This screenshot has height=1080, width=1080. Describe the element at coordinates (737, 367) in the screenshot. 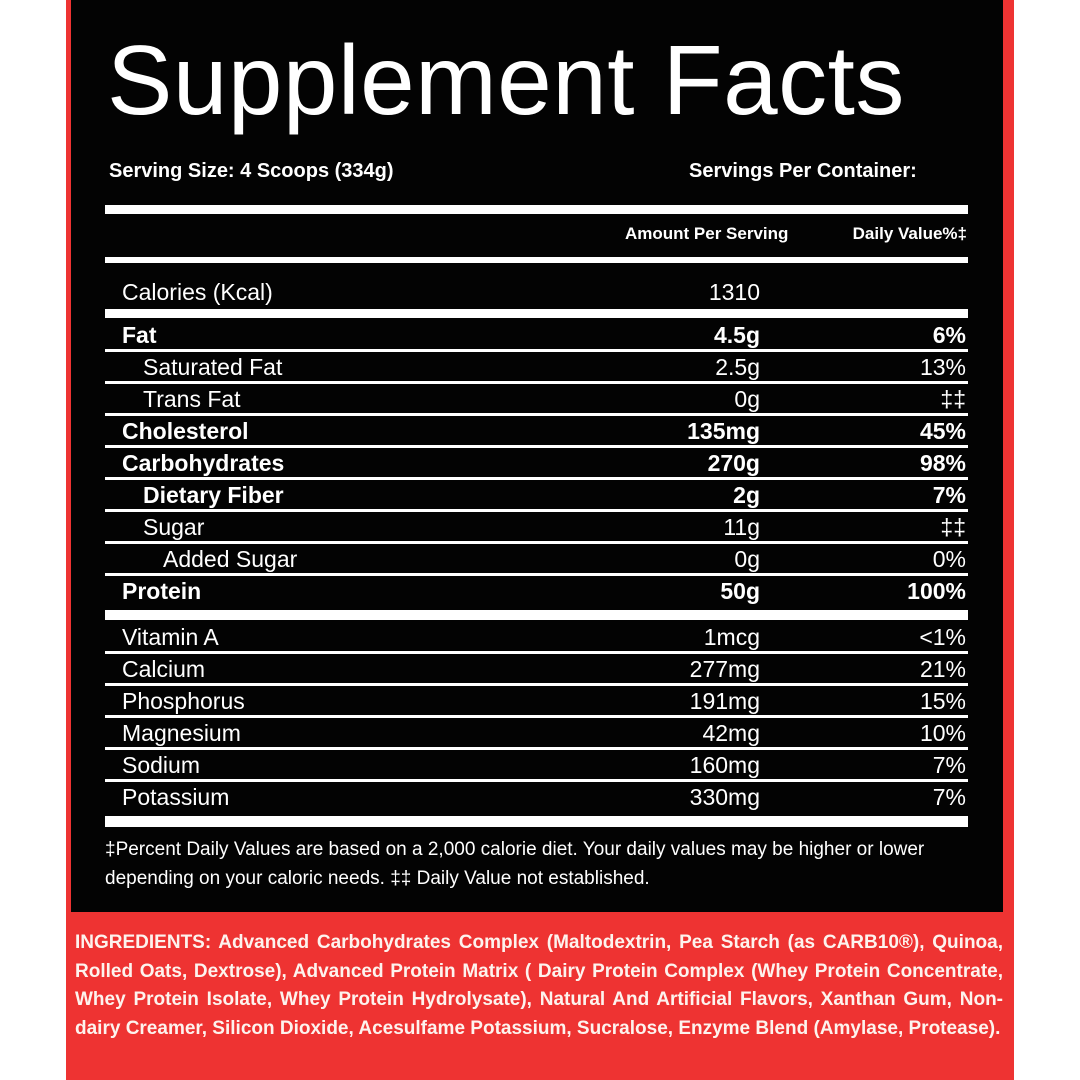

I see `nutrient-amount: 2.5g` at that location.